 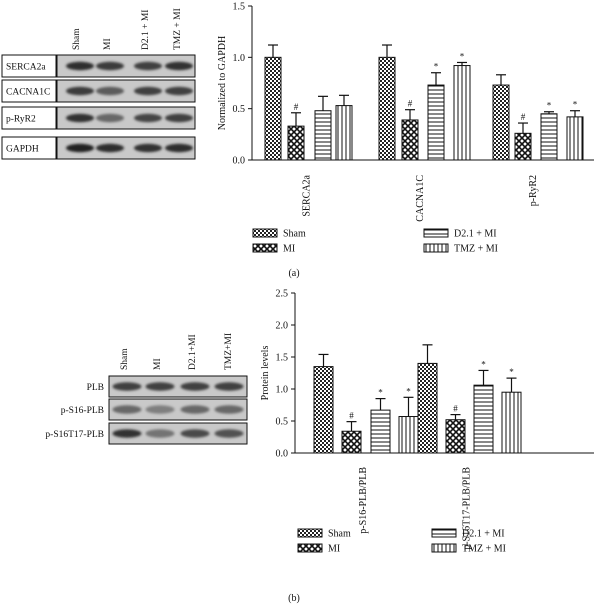 I want to click on y-tick-label: 2.5, so click(x=282, y=294).